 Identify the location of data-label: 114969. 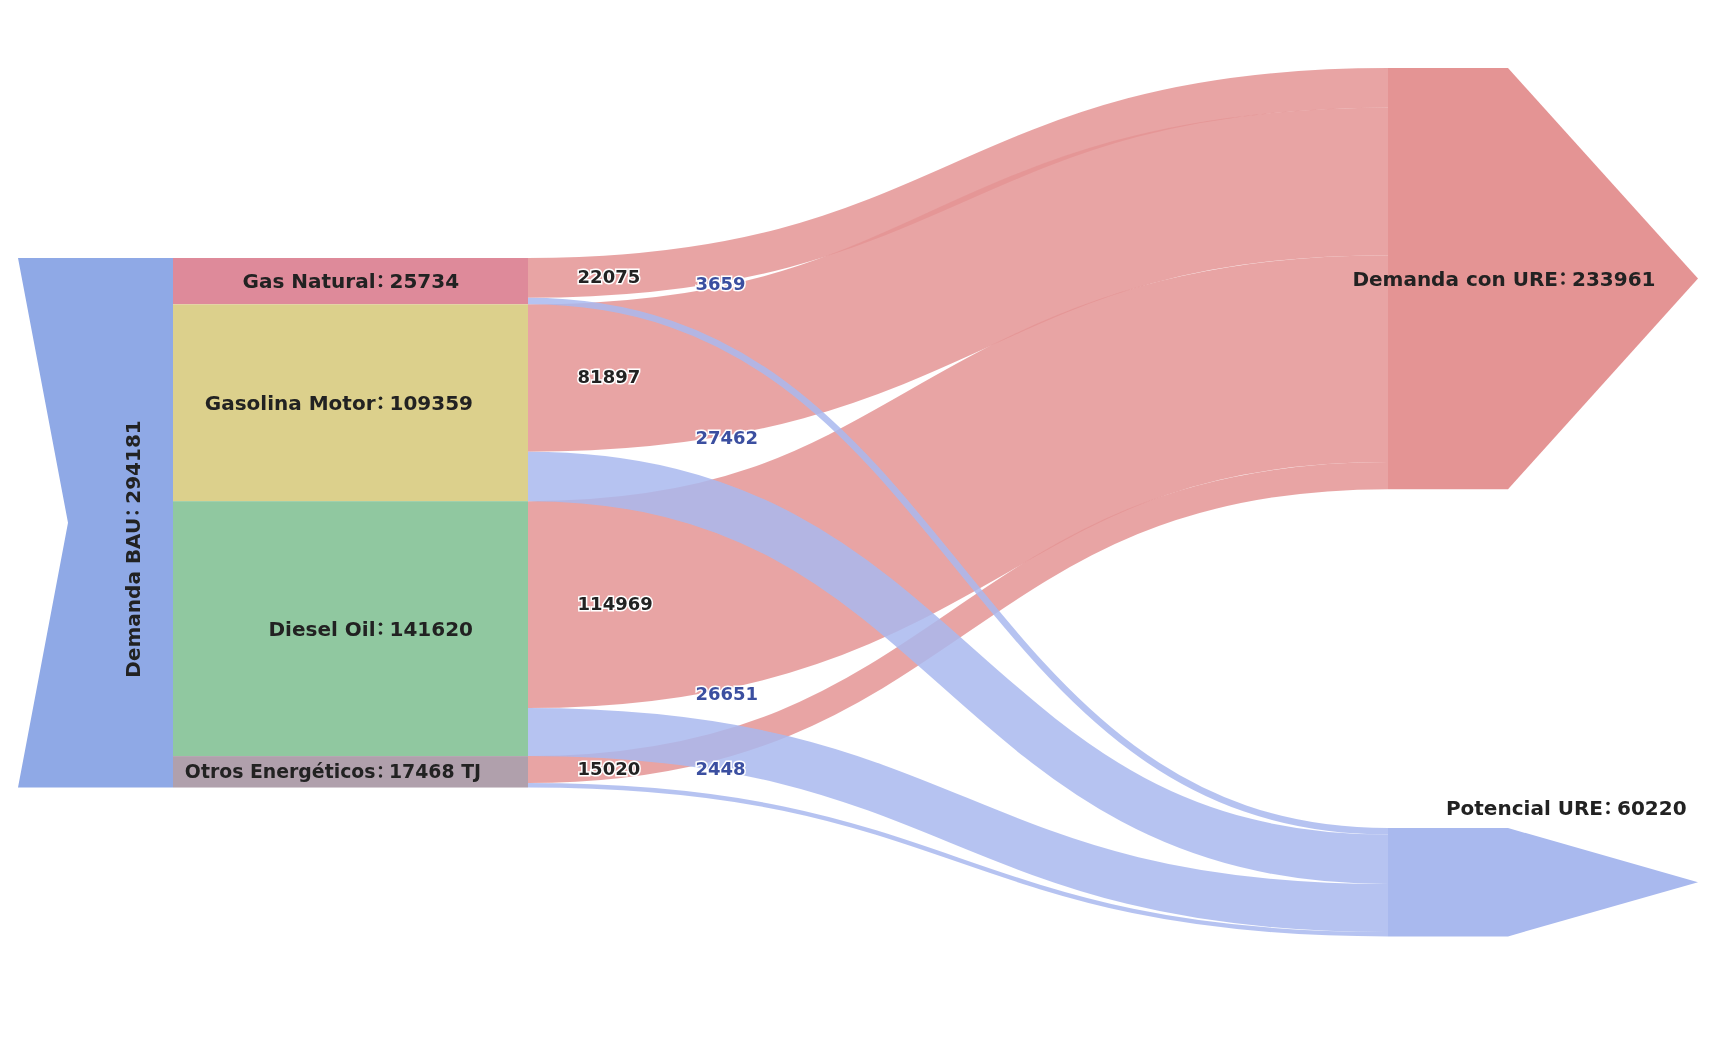
(615, 603).